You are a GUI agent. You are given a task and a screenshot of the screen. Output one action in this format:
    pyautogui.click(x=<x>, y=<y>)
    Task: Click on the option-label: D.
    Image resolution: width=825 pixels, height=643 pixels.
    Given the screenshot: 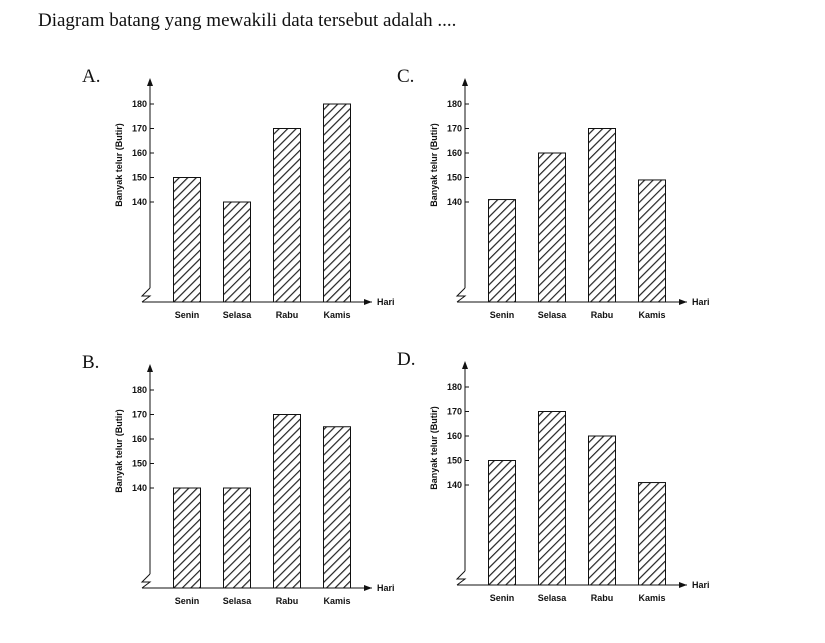 What is the action you would take?
    pyautogui.click(x=406, y=359)
    